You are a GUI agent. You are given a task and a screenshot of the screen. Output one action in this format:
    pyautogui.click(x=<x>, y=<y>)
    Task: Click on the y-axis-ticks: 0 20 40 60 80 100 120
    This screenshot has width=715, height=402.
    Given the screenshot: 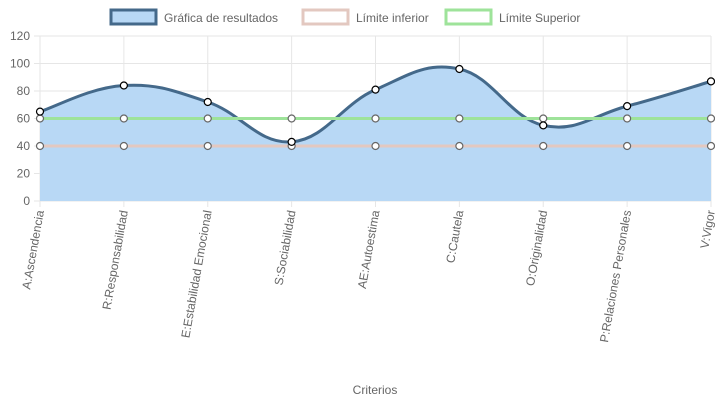 What is the action you would take?
    pyautogui.click(x=20, y=118)
    